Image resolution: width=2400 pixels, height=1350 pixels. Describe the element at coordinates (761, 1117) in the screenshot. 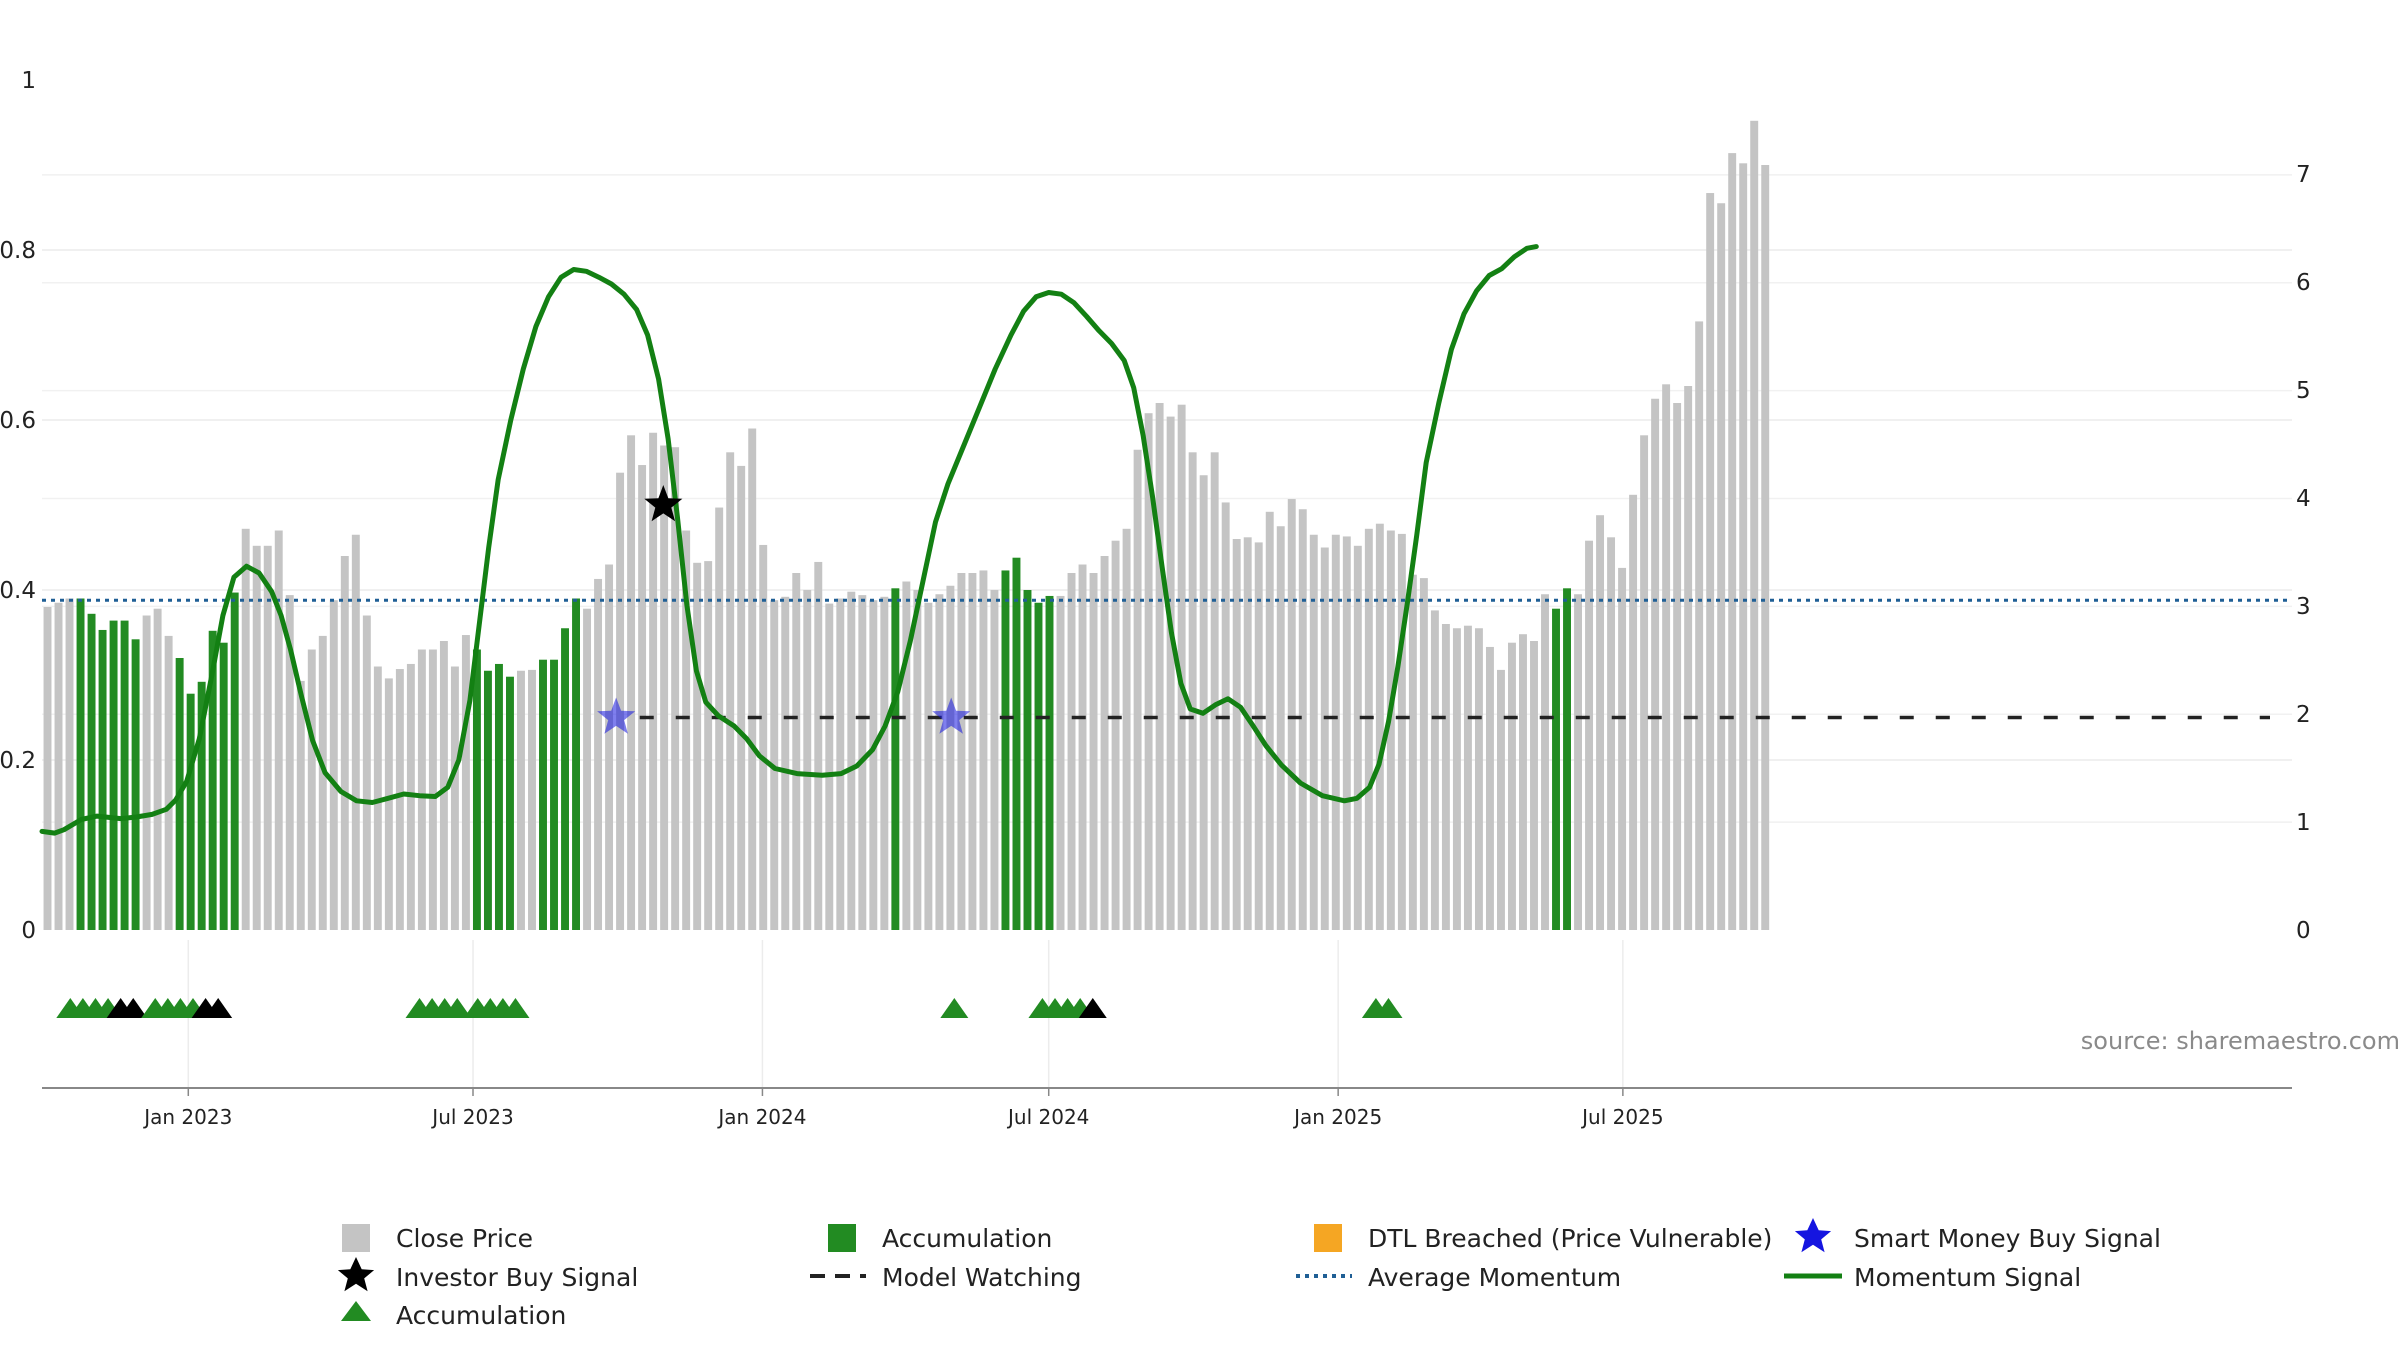

I see `x-tick-label: Jan 2024` at that location.